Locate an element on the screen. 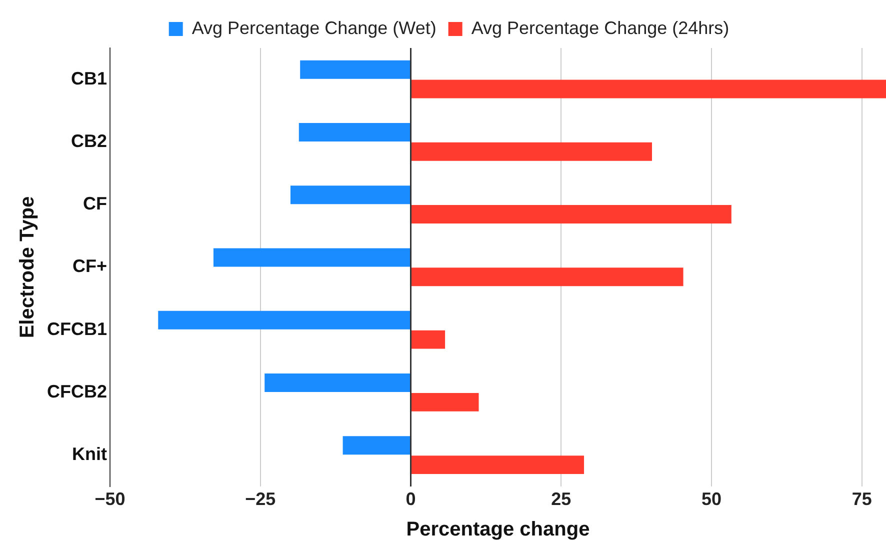  legend-label: Avg Percentage Change (Wet) is located at coordinates (314, 28).